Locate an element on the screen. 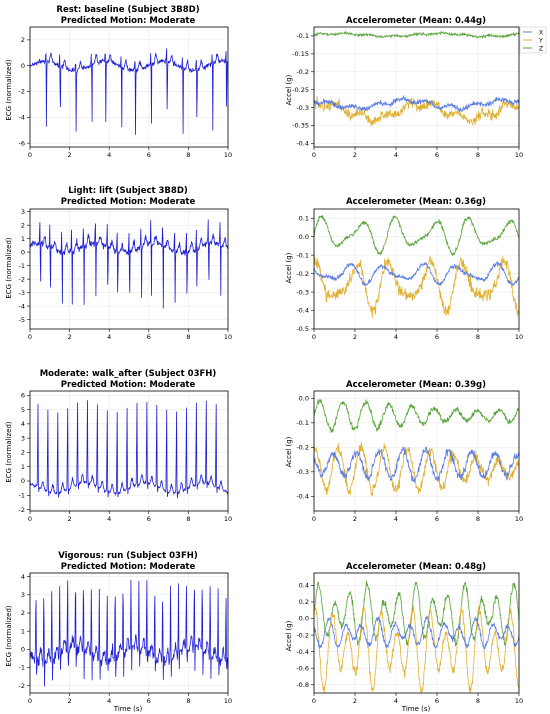  acc-ylabel-1: Accel (g) is located at coordinates (289, 89).